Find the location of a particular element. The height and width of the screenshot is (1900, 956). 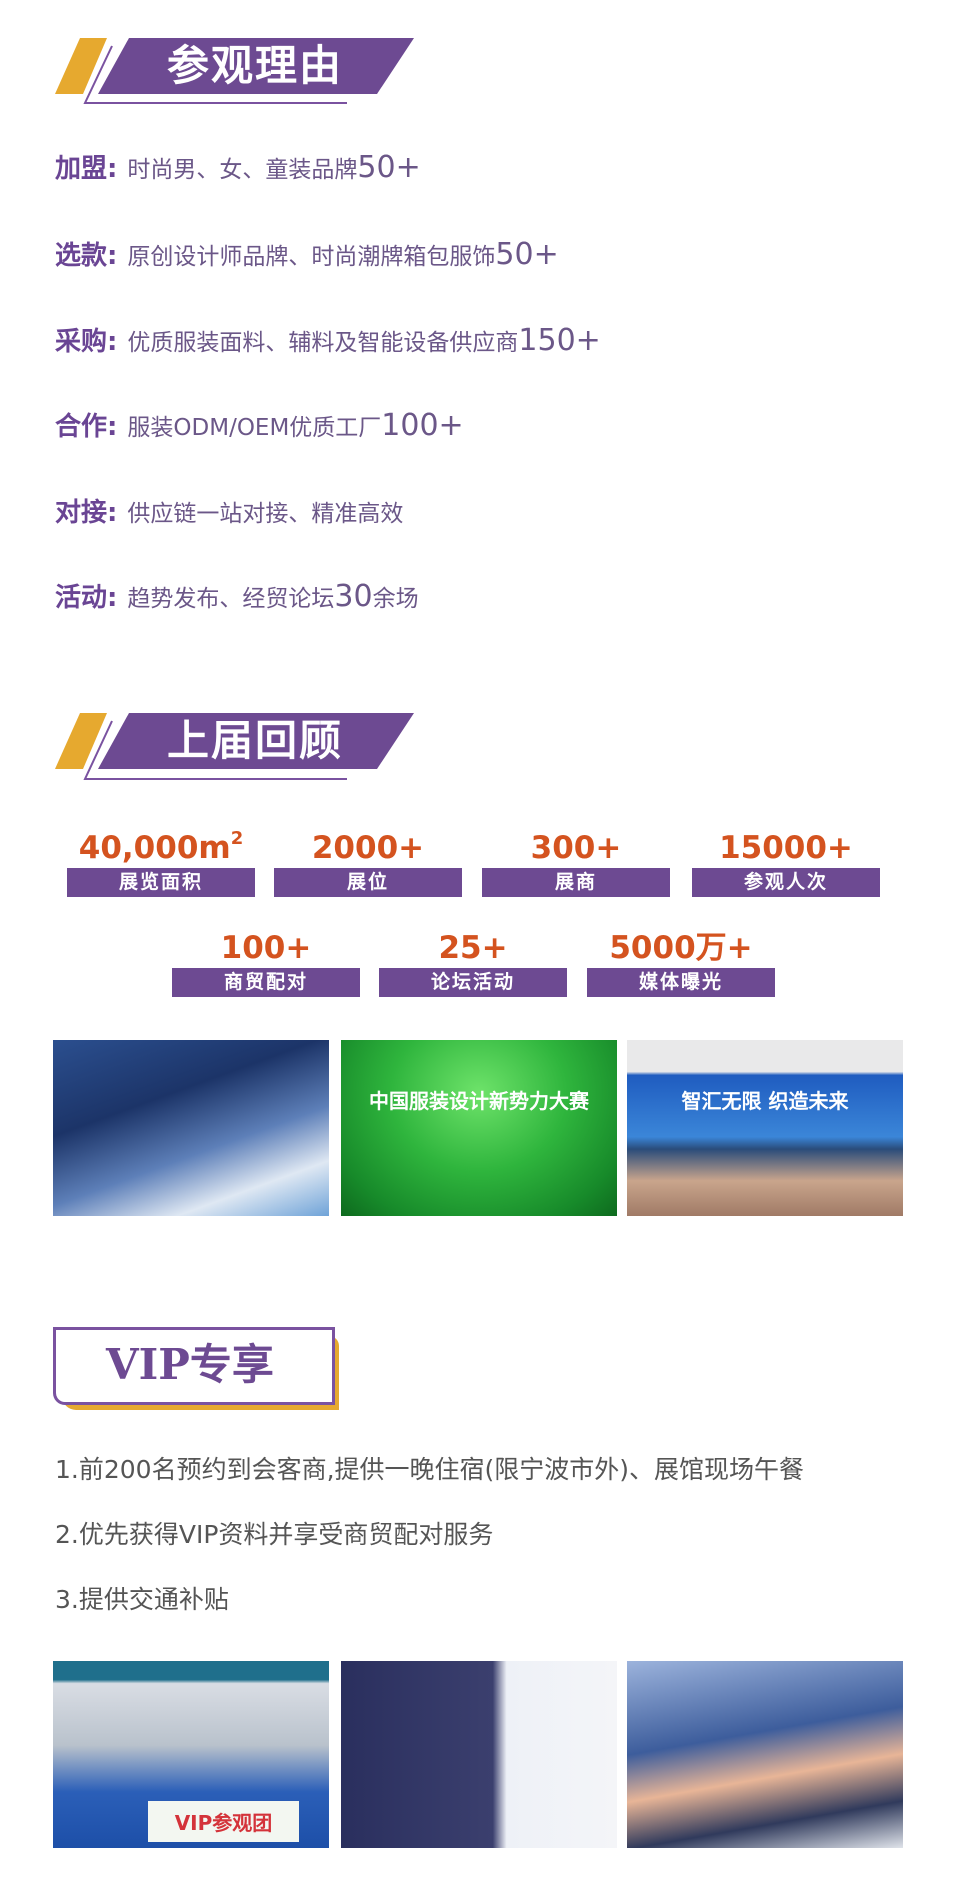

vip-title-box: VIP专享 is located at coordinates (194, 1366).